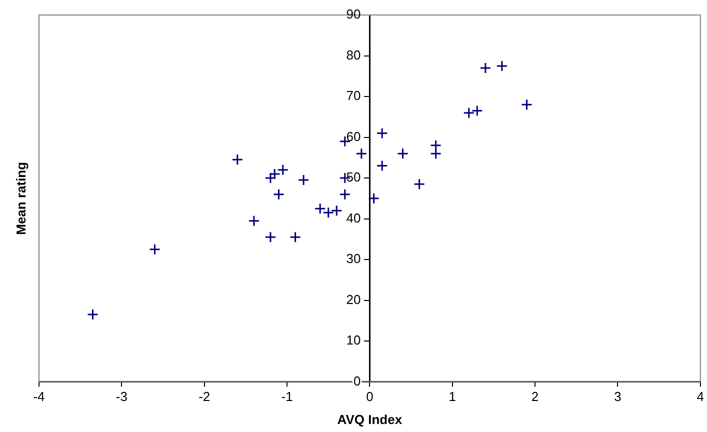 Image resolution: width=707 pixels, height=432 pixels. Describe the element at coordinates (370, 396) in the screenshot. I see `x-tick-label: 0` at that location.